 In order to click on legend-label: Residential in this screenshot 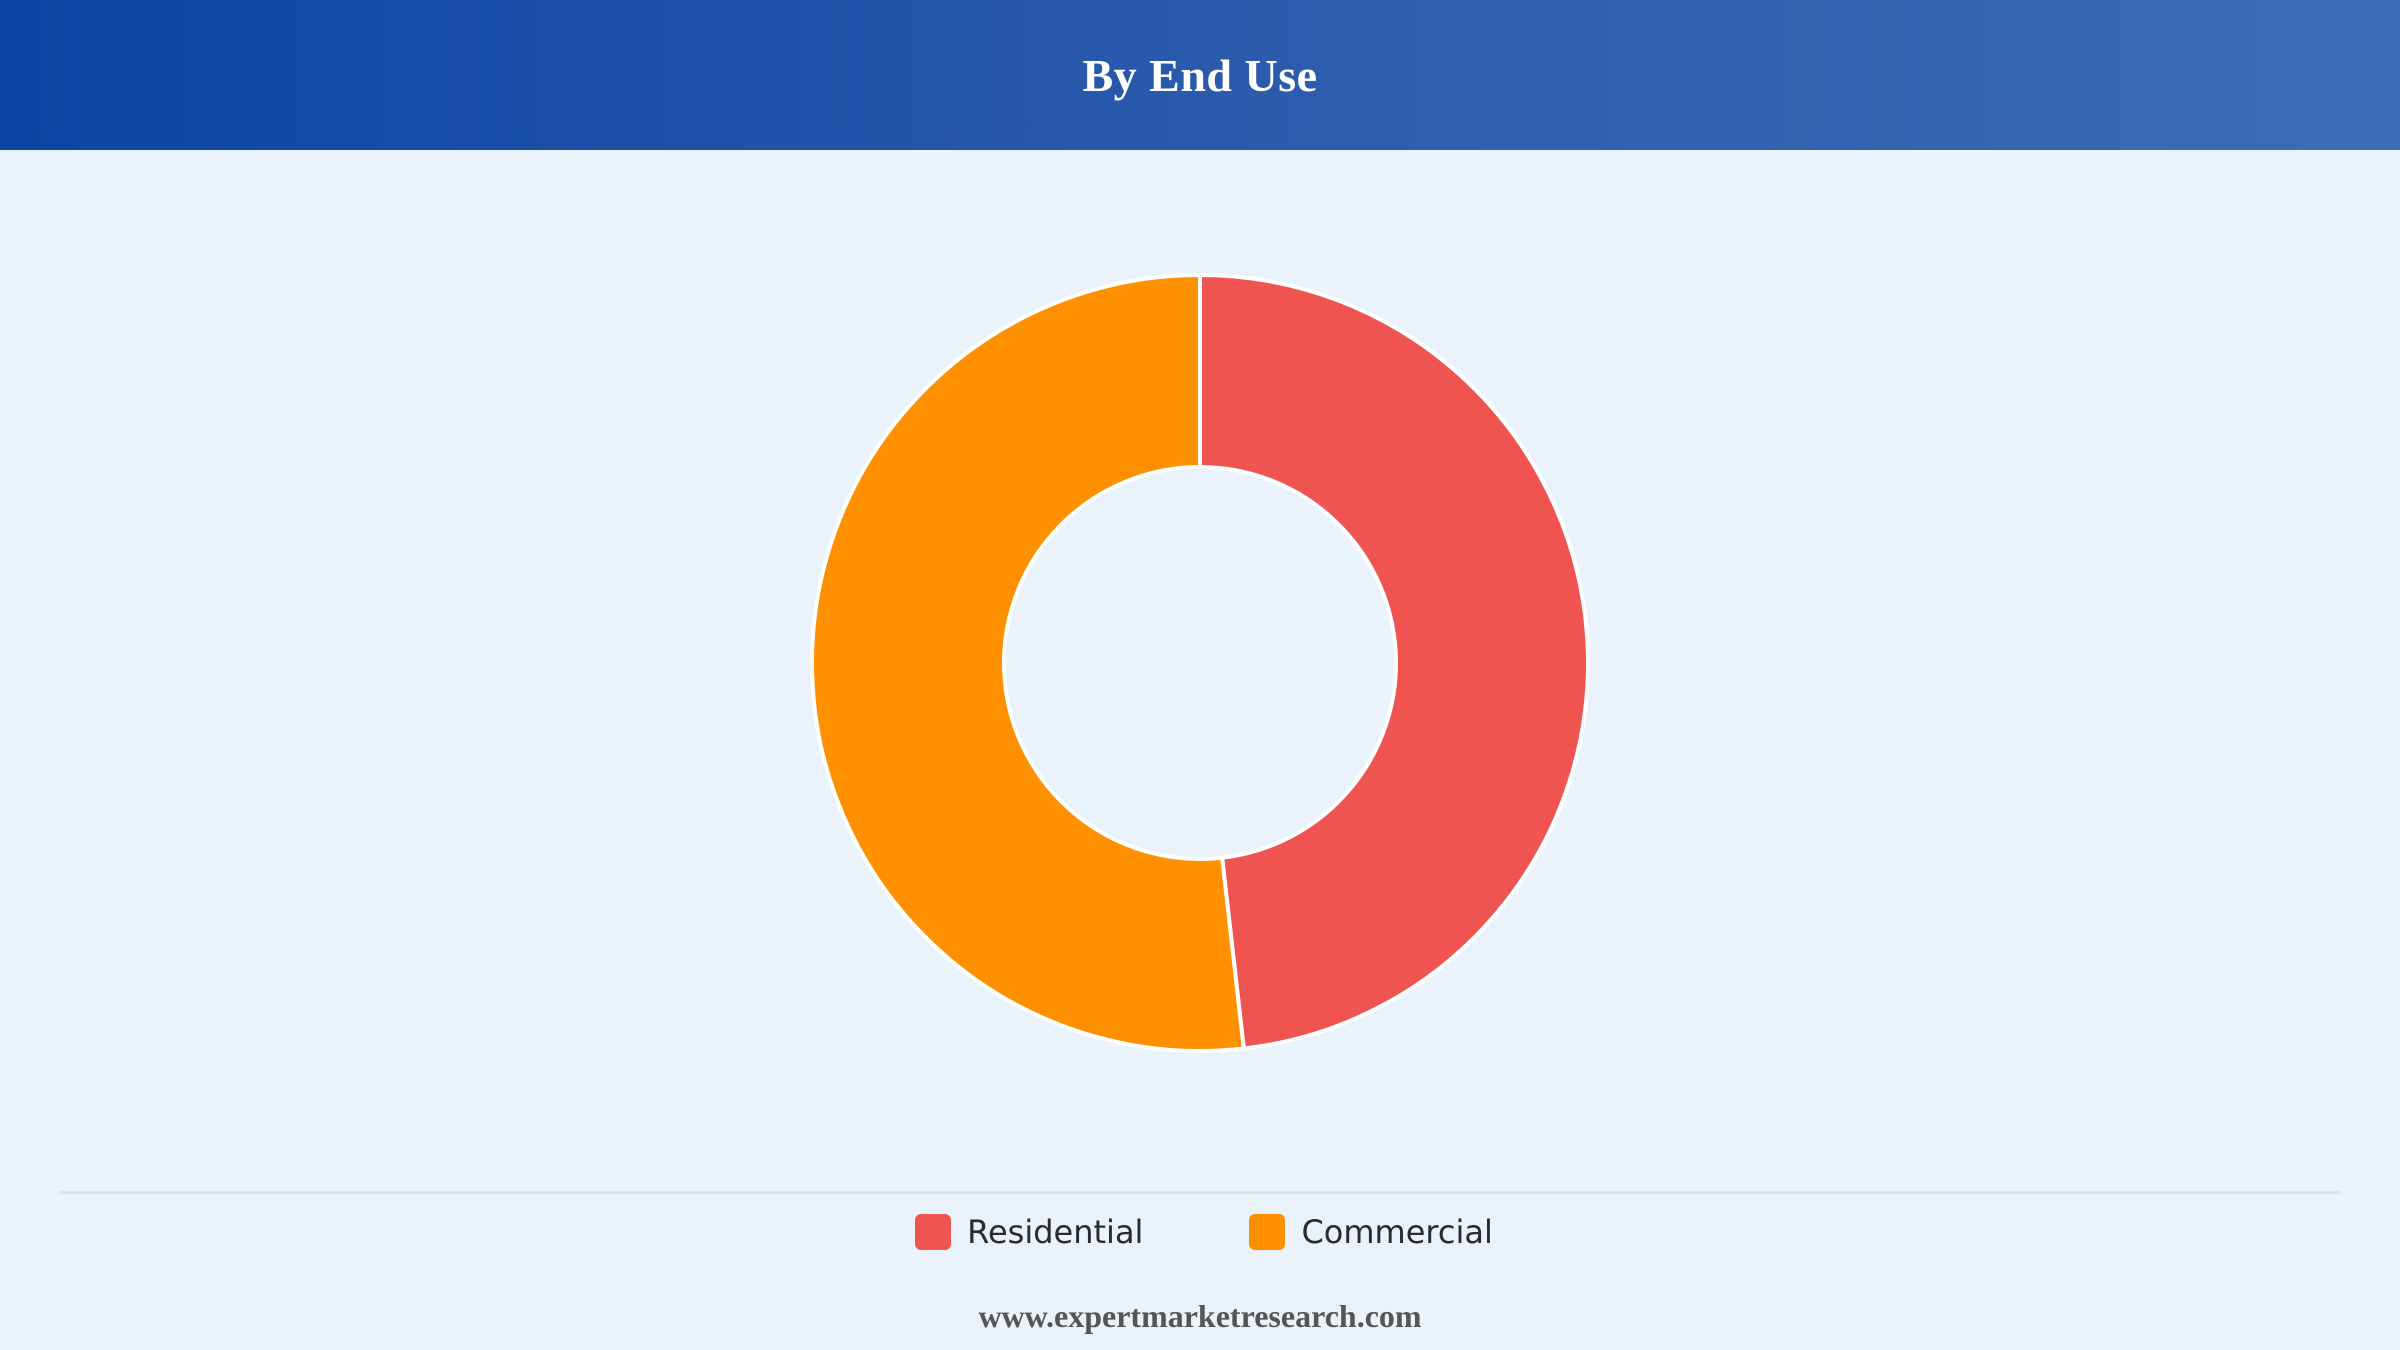, I will do `click(1055, 1232)`.